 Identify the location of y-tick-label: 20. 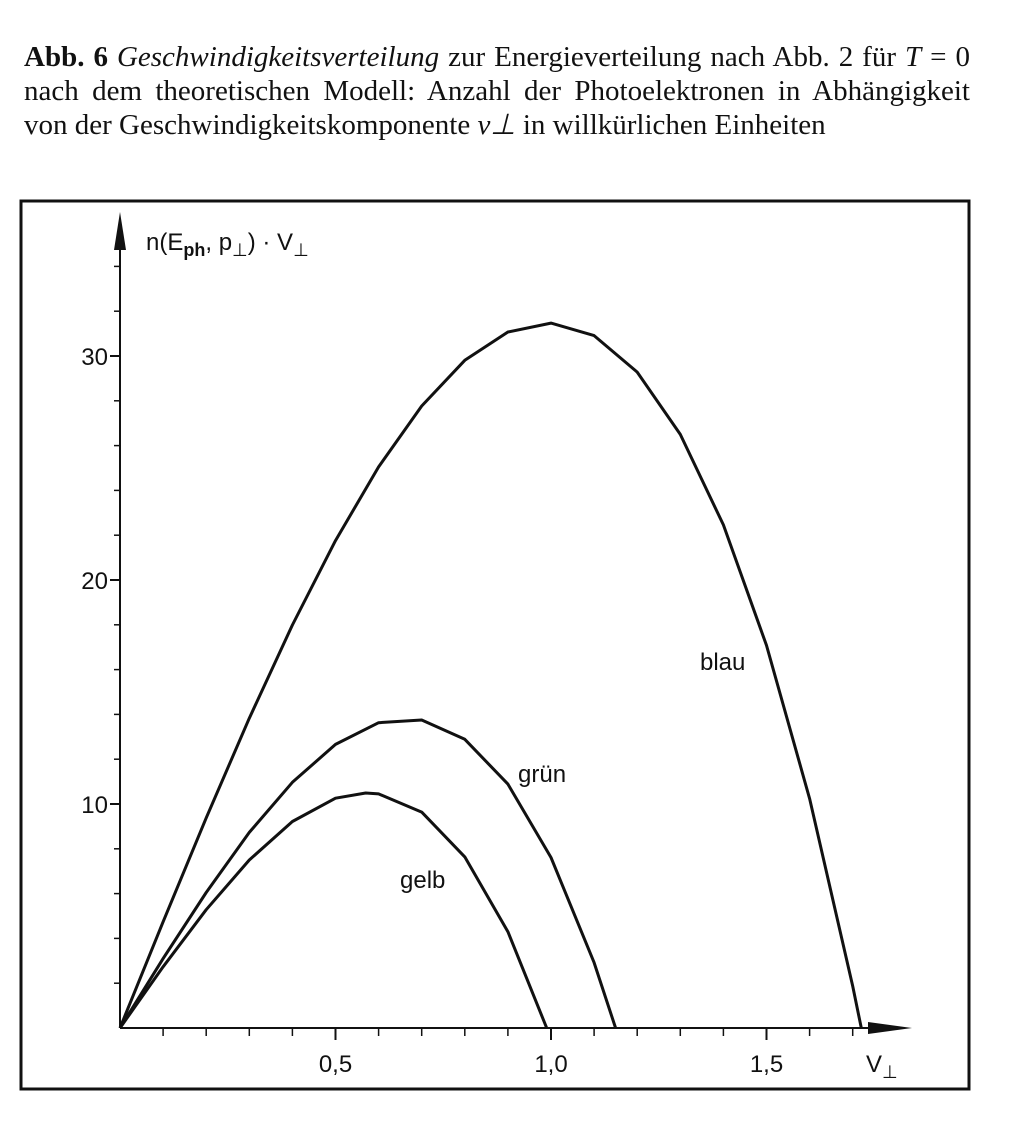
(94, 581).